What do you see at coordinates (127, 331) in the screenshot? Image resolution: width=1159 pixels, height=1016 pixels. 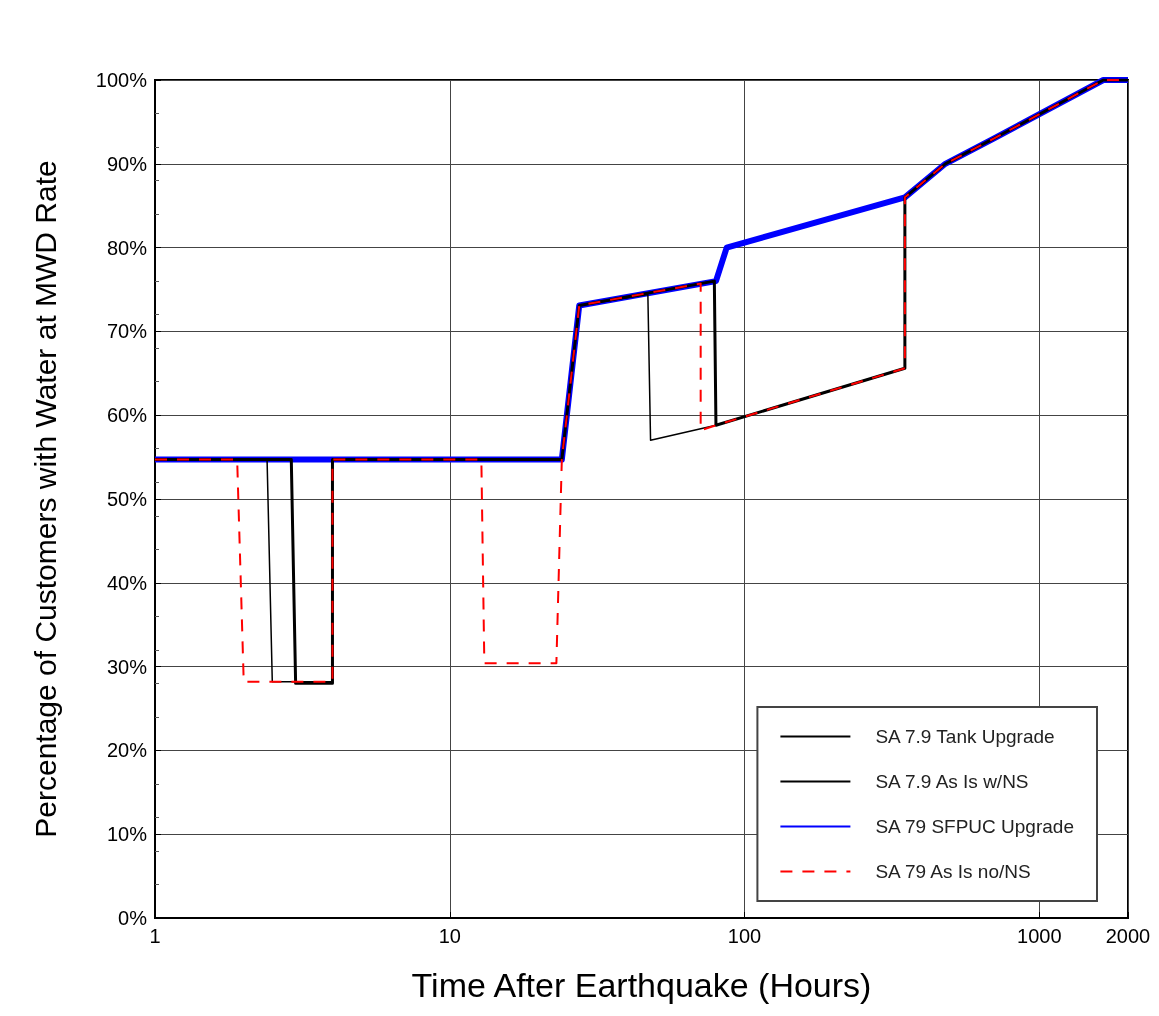 I see `y-tick-label: 70%` at bounding box center [127, 331].